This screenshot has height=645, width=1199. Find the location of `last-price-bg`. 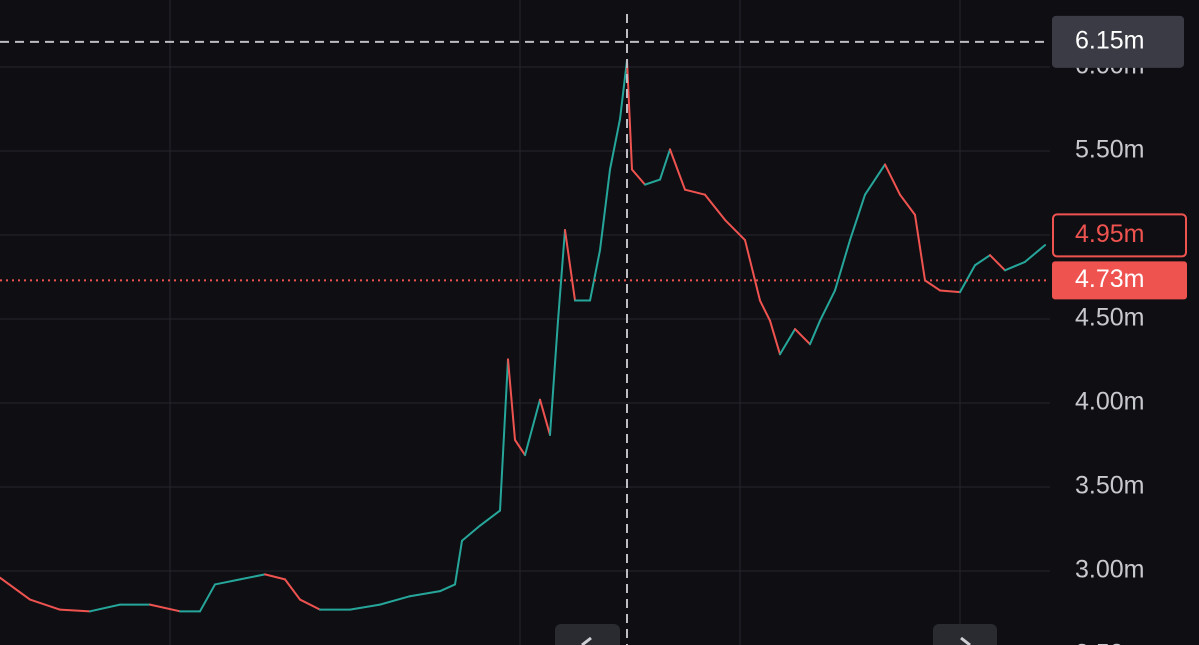

last-price-bg is located at coordinates (1119, 235).